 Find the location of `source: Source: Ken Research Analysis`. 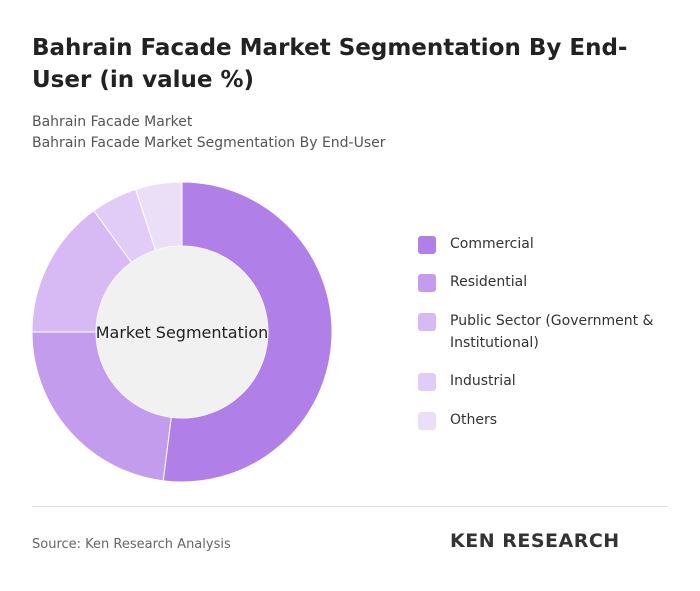

source: Source: Ken Research Analysis is located at coordinates (131, 544).